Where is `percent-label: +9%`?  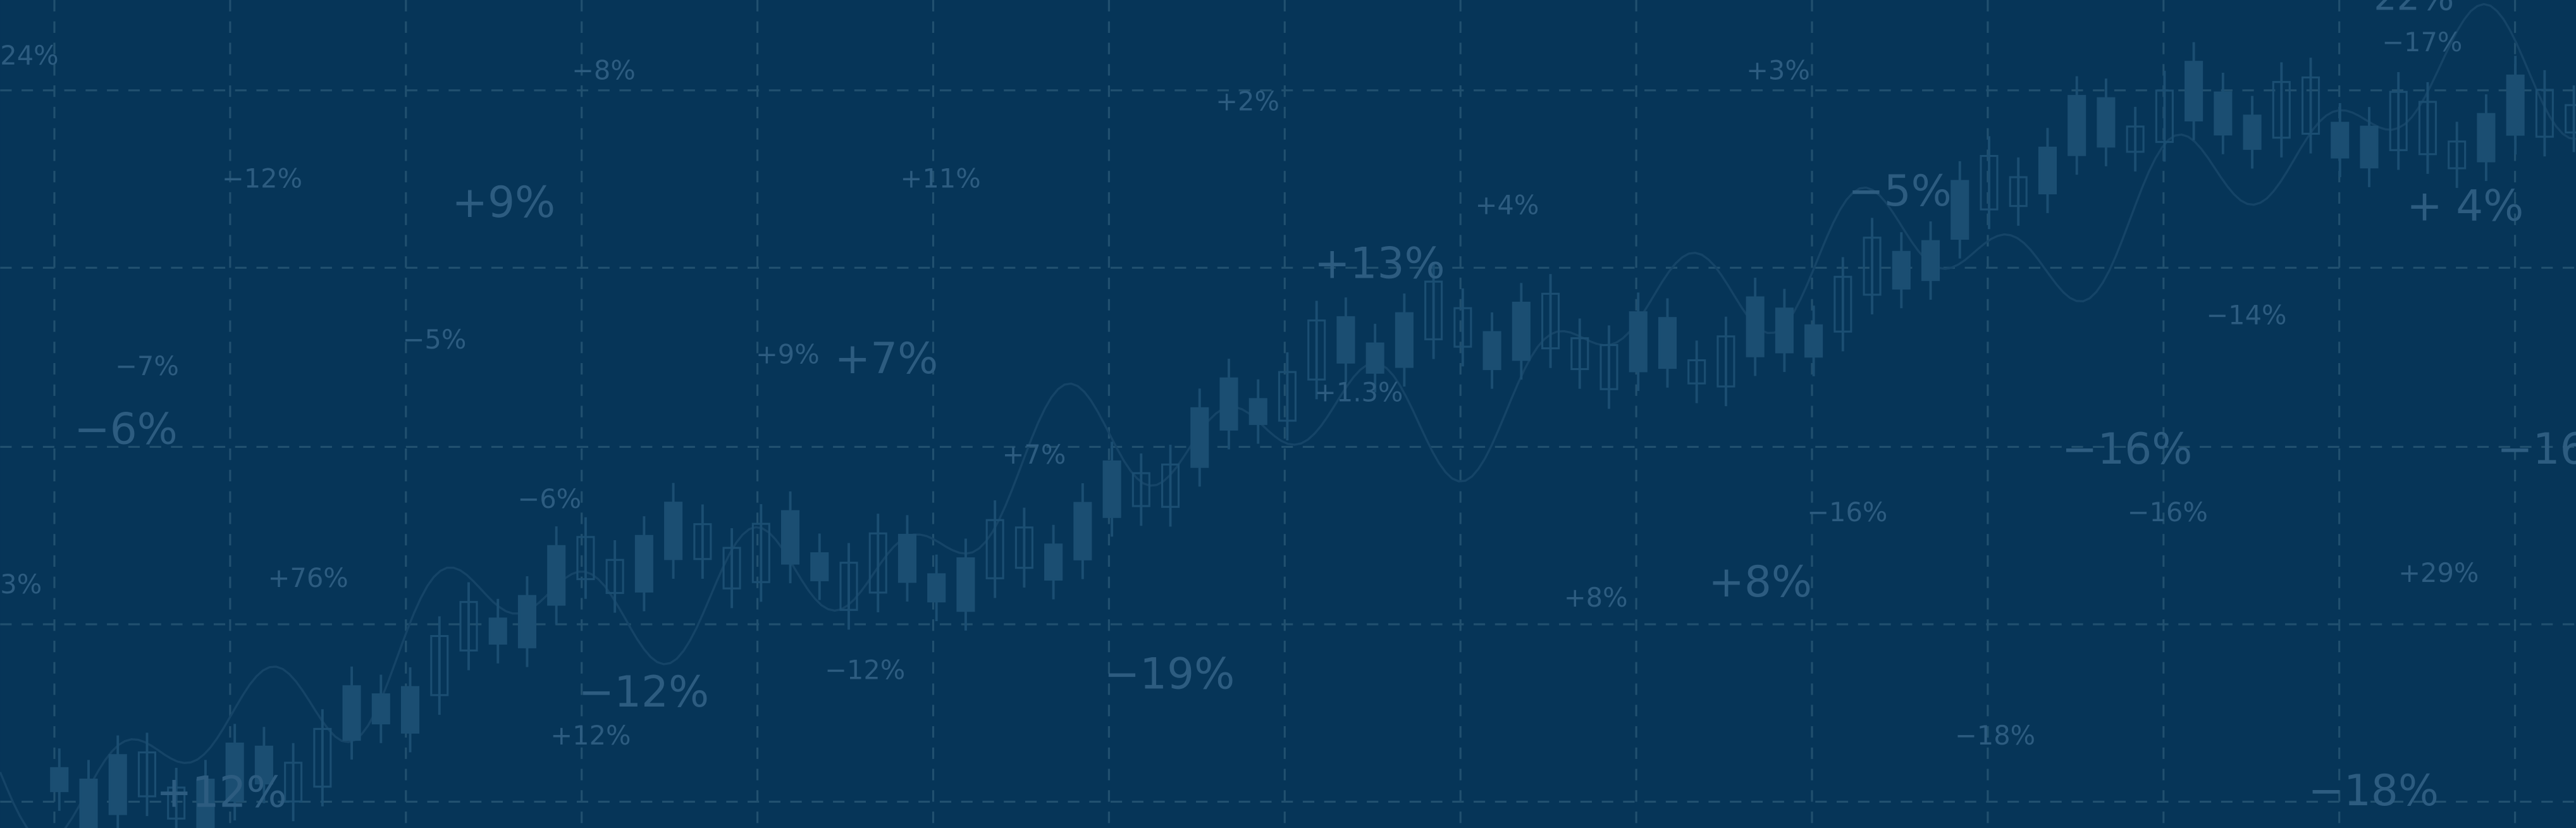 percent-label: +9% is located at coordinates (788, 355).